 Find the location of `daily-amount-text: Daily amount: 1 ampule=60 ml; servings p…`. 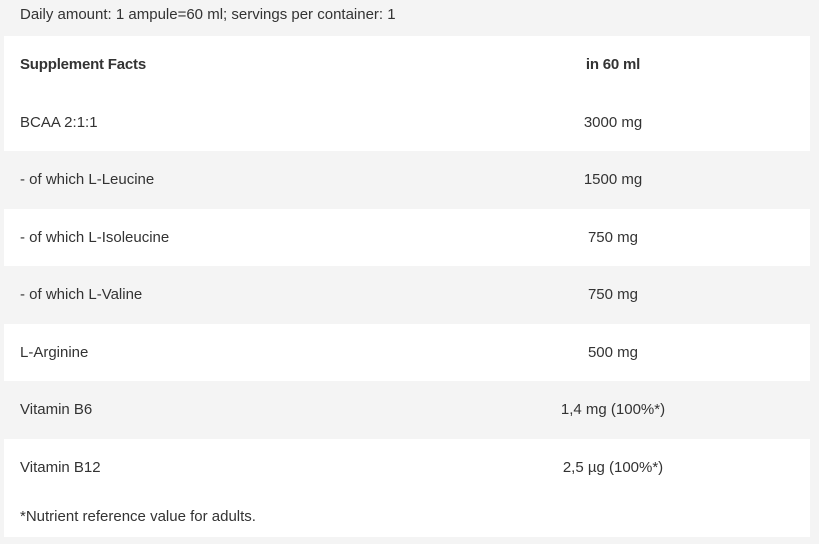

daily-amount-text: Daily amount: 1 ampule=60 ml; servings p… is located at coordinates (208, 14).